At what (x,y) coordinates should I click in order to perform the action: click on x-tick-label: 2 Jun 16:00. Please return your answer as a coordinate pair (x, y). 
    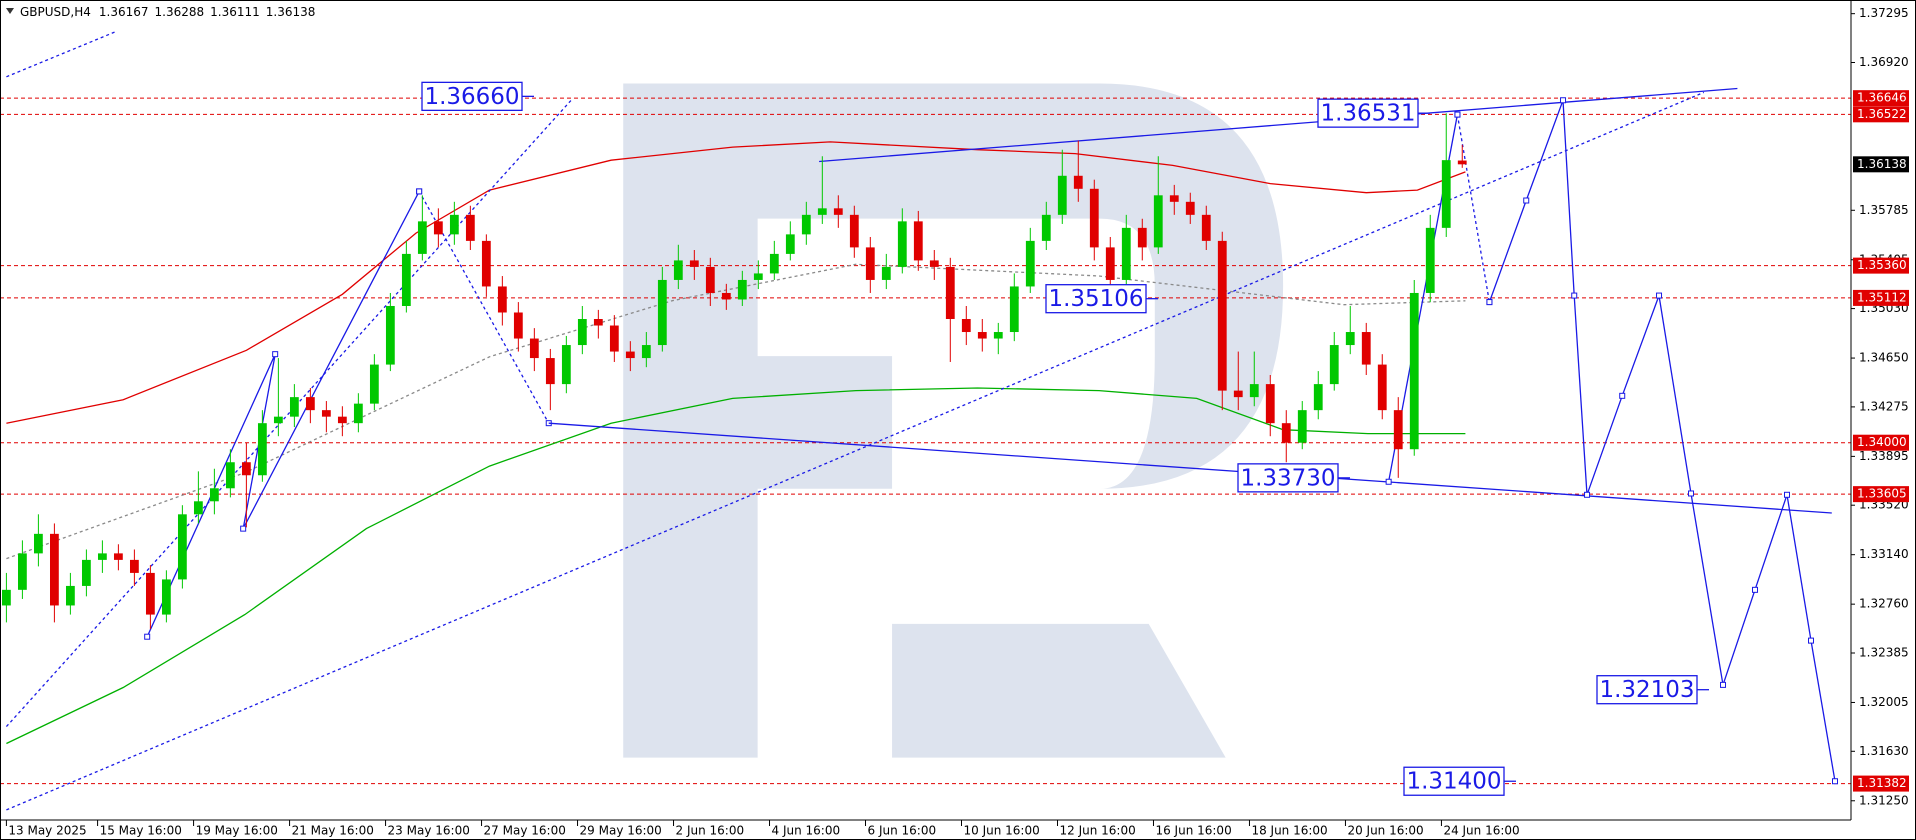
    Looking at the image, I should click on (710, 831).